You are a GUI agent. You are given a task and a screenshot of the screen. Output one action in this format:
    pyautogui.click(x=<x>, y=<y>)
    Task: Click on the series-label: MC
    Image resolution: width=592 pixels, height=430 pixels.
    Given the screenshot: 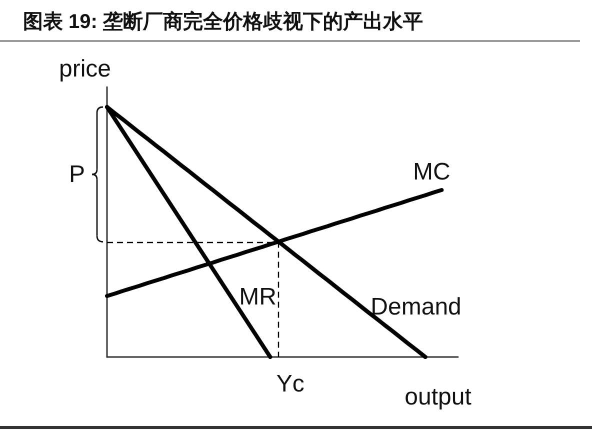 What is the action you would take?
    pyautogui.click(x=431, y=172)
    